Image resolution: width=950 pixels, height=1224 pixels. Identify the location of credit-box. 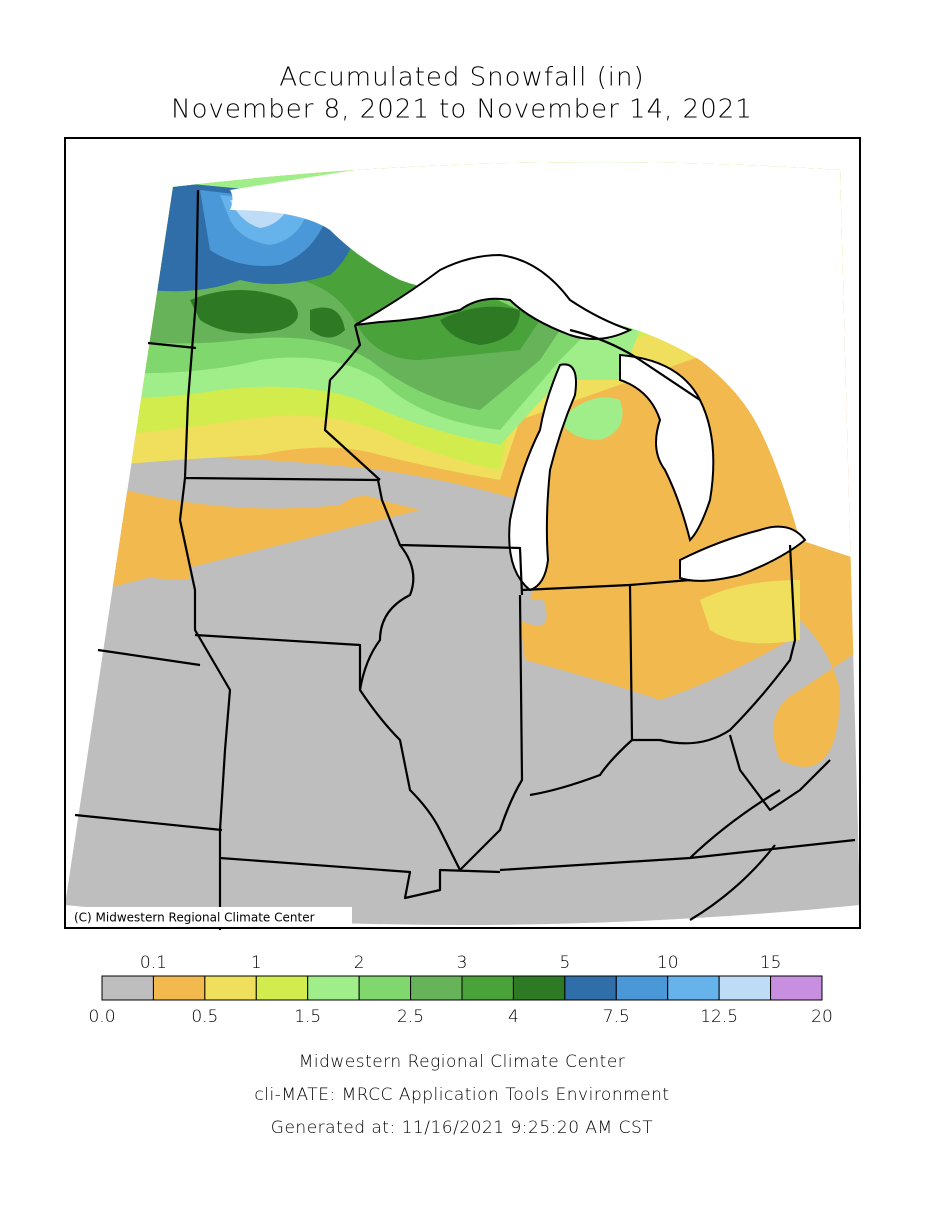
(209, 917).